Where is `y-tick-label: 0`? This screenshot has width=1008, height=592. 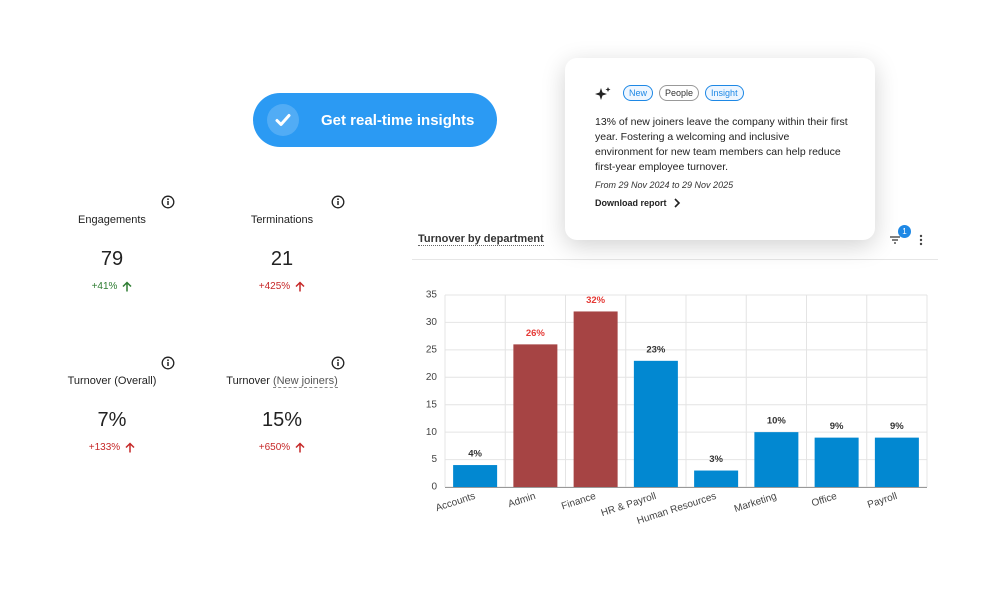
y-tick-label: 0 is located at coordinates (434, 487).